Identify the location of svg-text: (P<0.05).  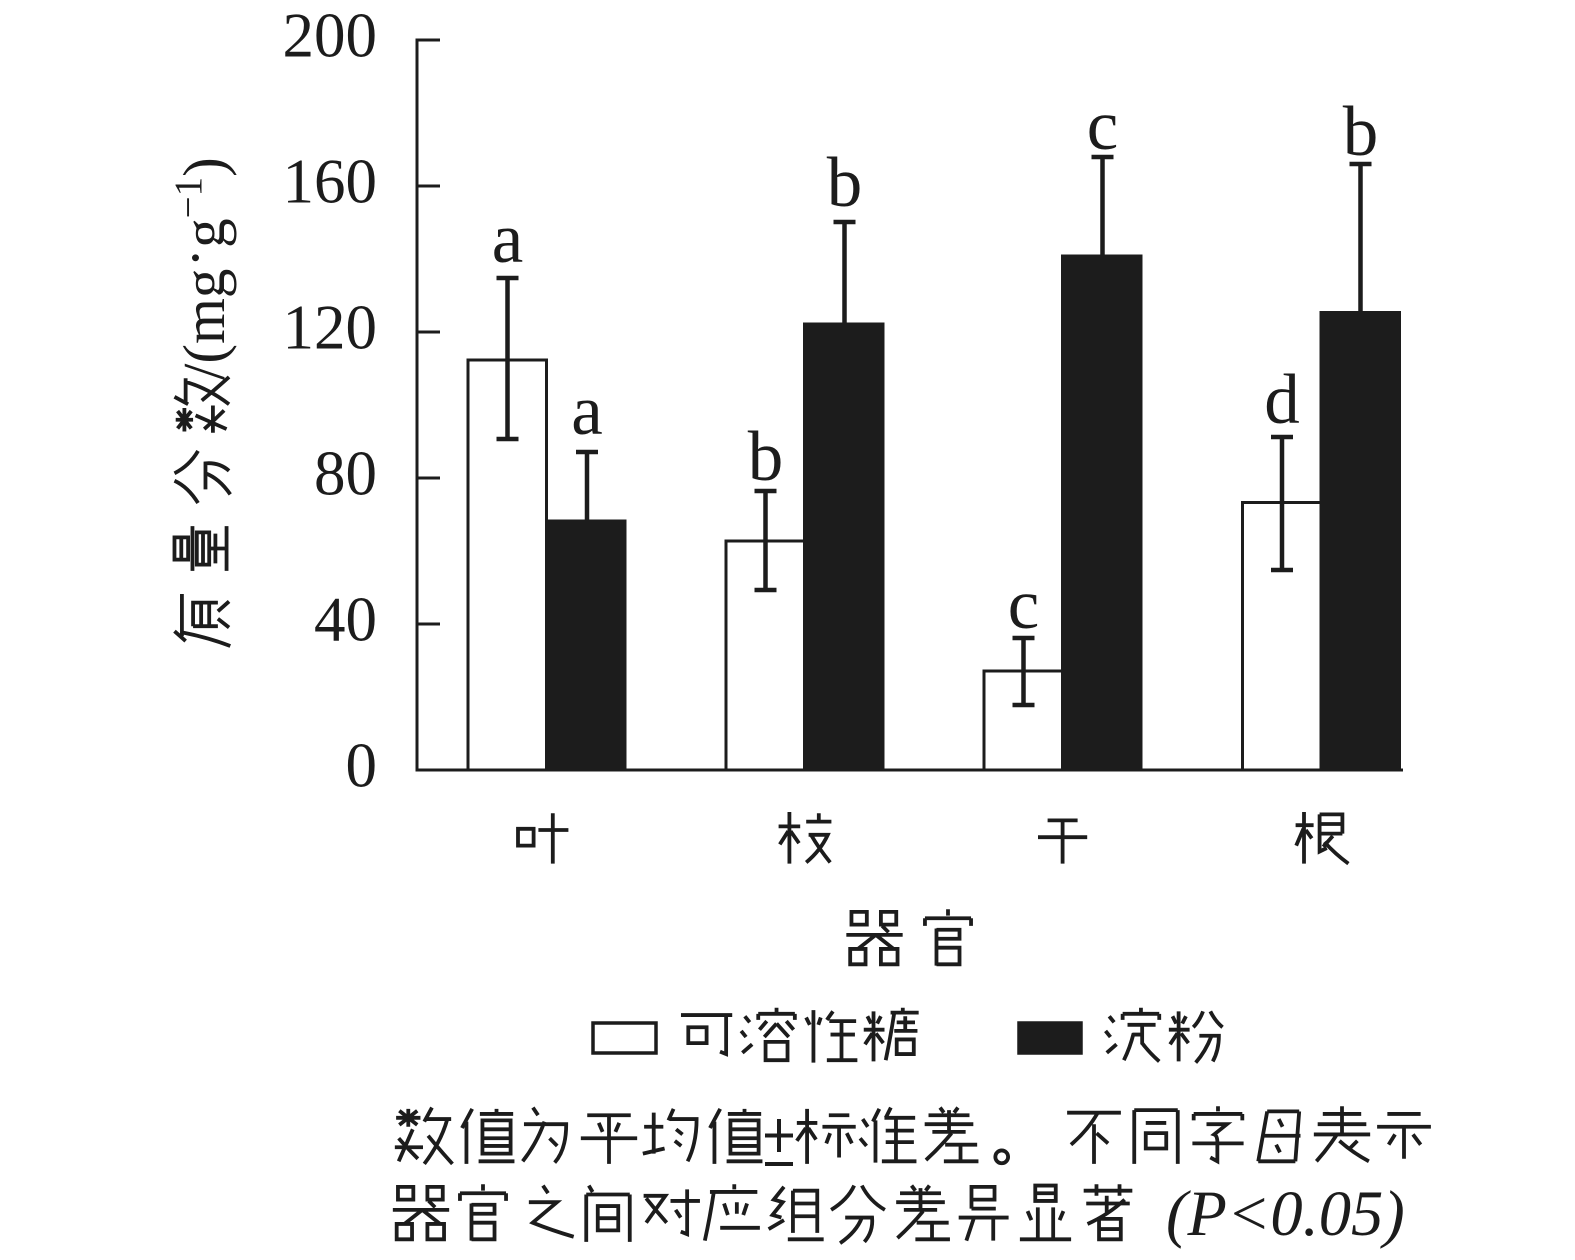
(1285, 1213).